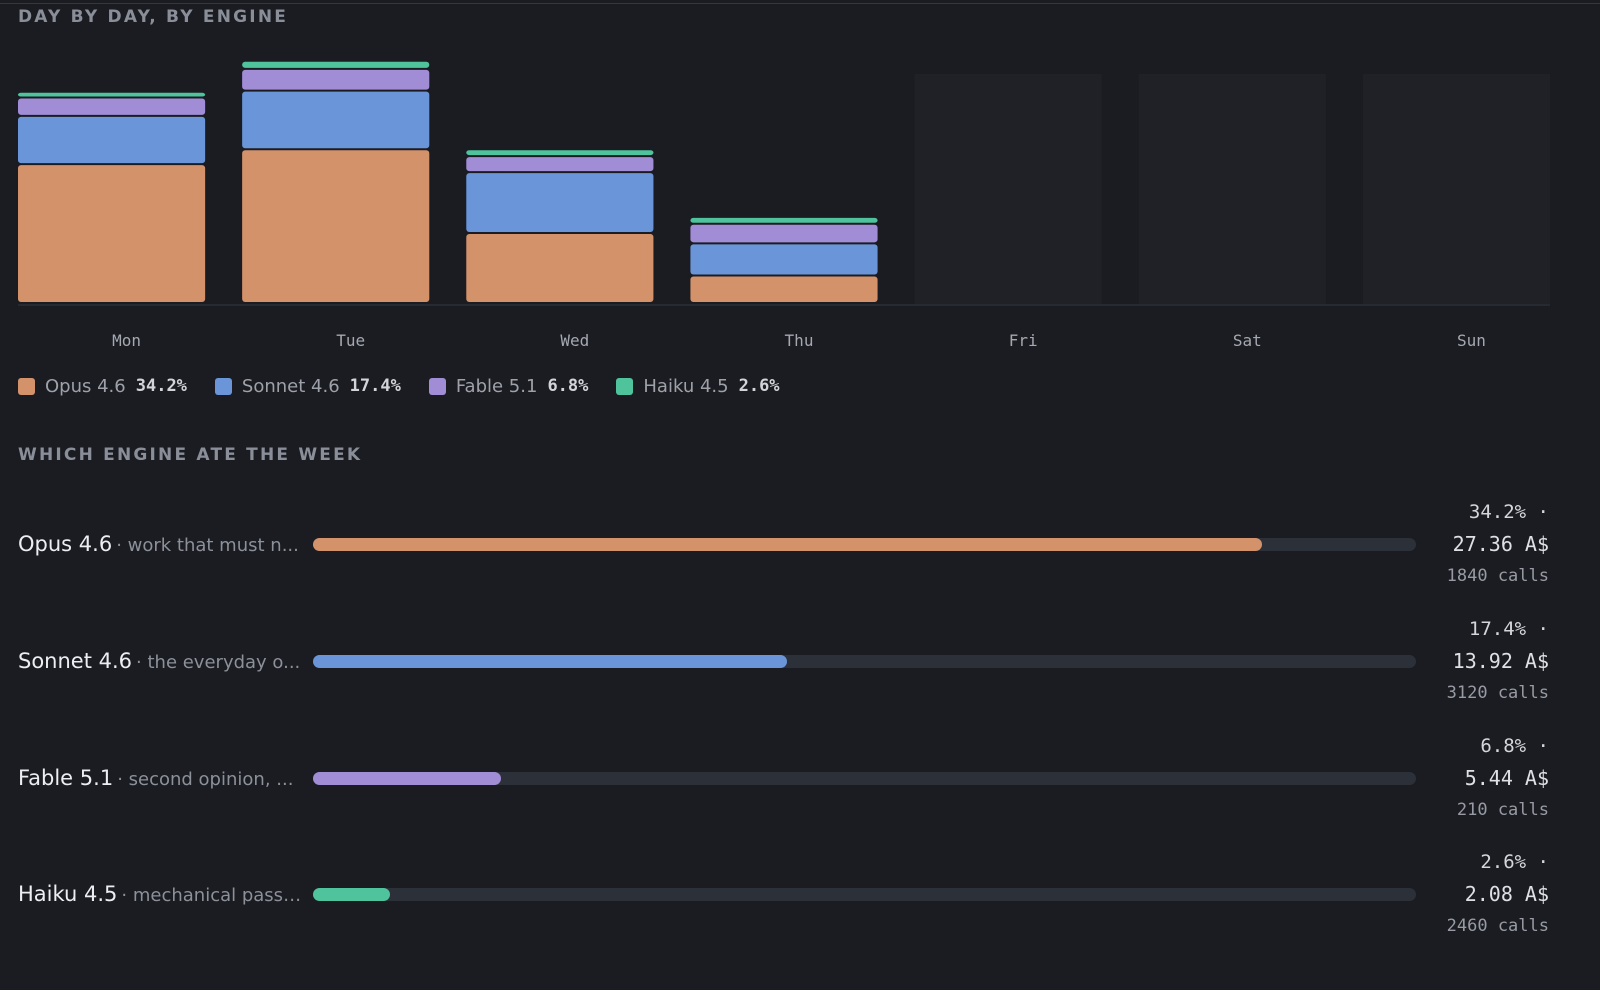 Image resolution: width=1600 pixels, height=990 pixels. I want to click on engine-stats: 34.2% · 27.36 A$ 1840 calls, so click(1449, 544).